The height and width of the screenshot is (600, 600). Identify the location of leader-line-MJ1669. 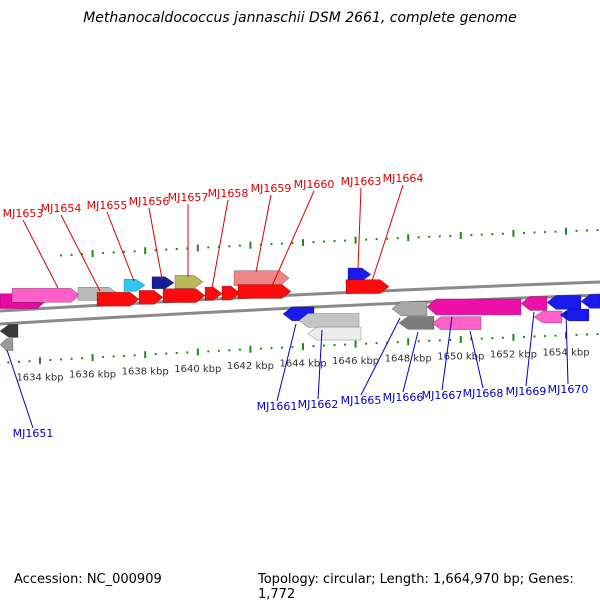
(530, 349).